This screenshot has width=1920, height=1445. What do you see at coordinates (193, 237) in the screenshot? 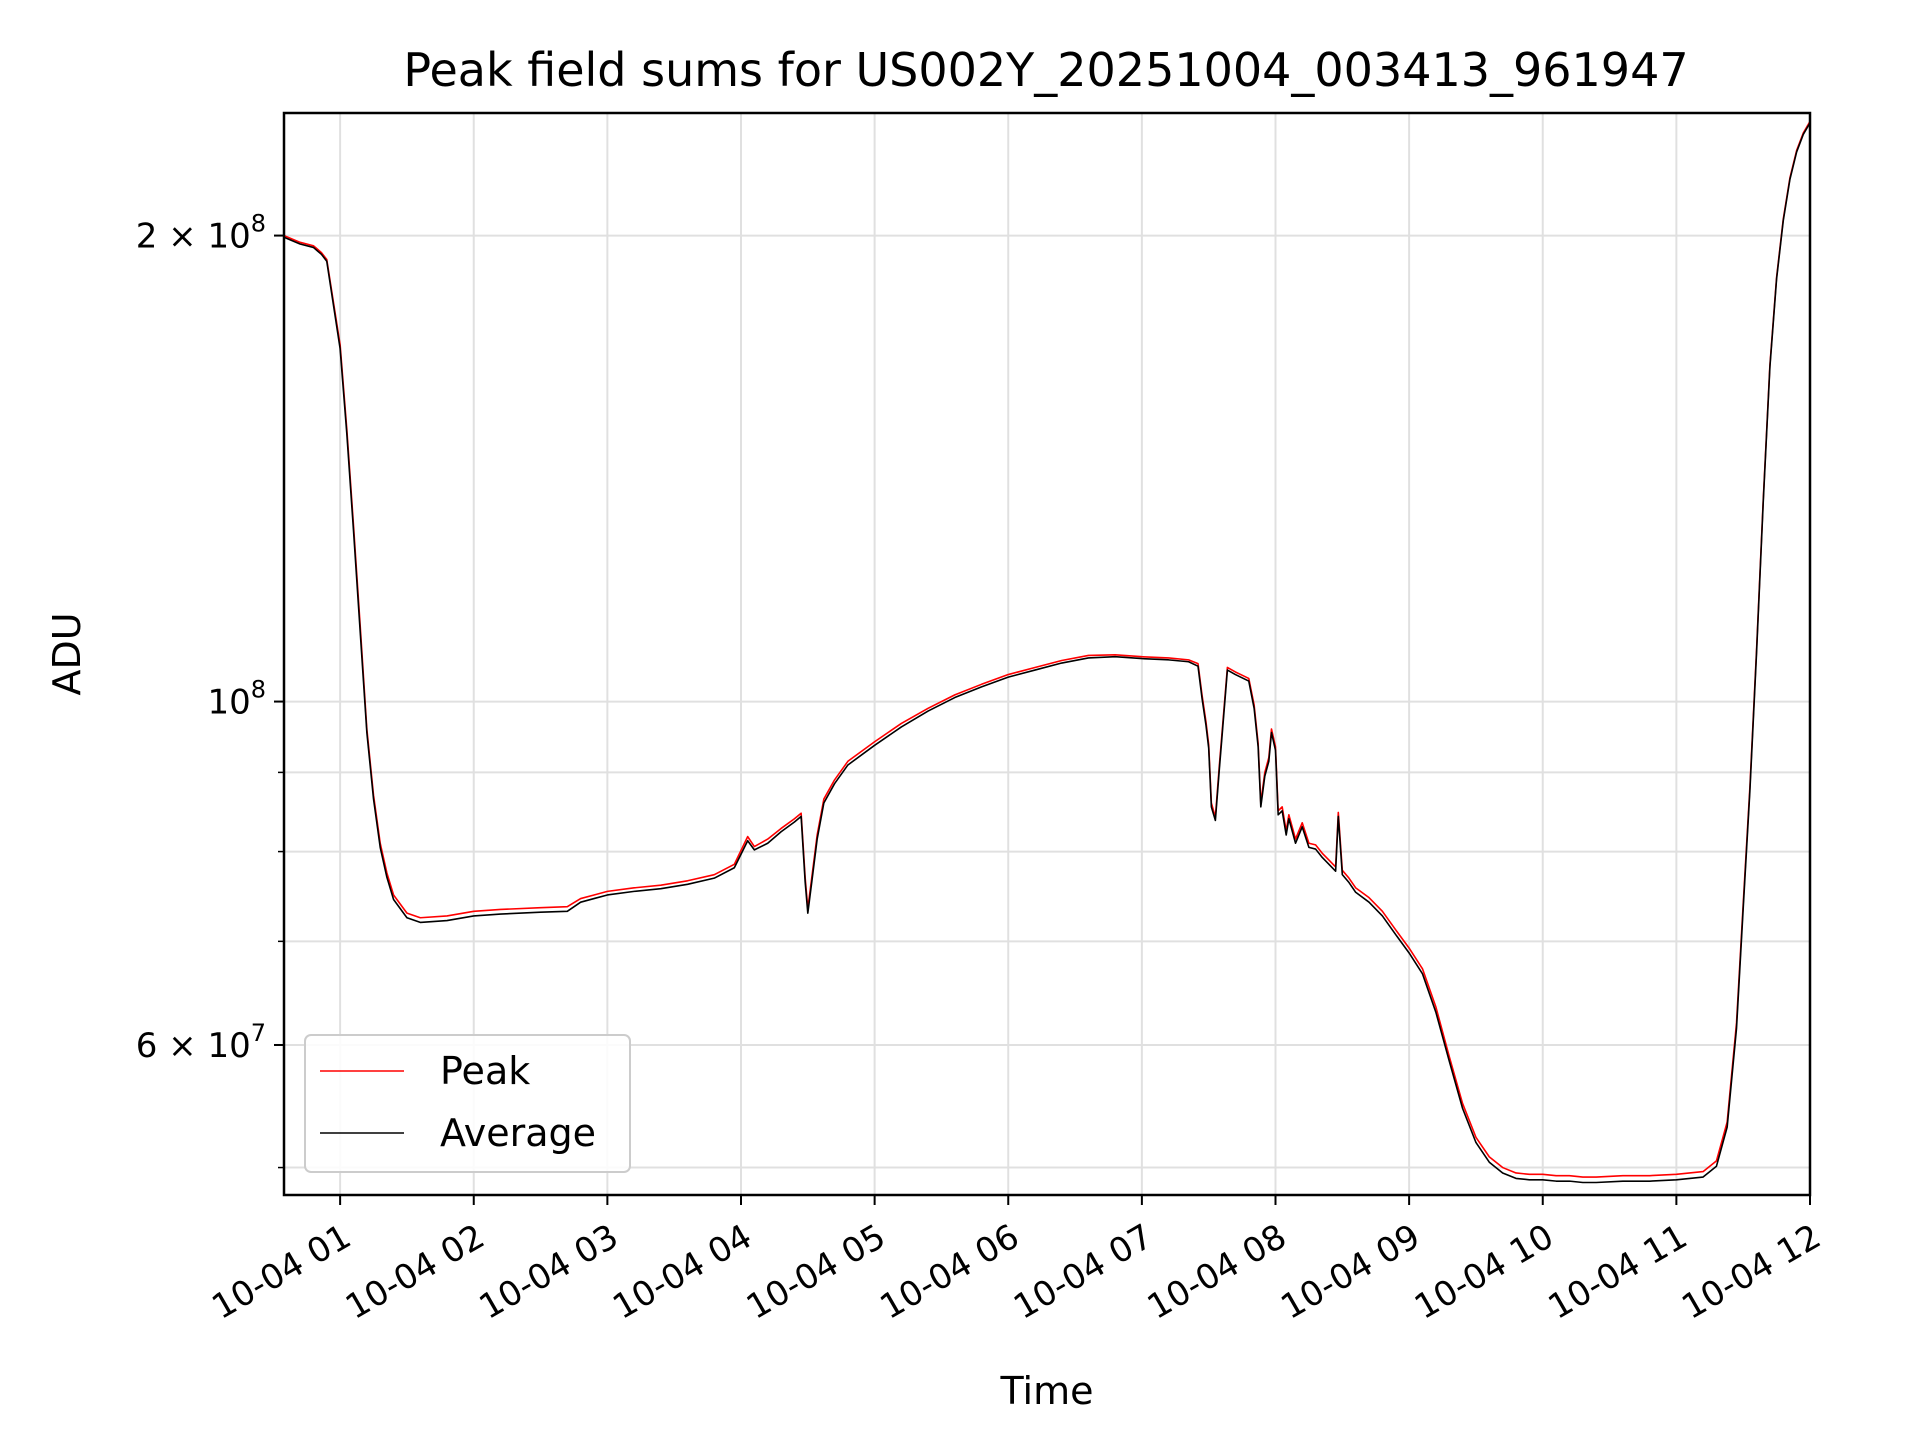
I see `y-tick-base: 2 × 10` at bounding box center [193, 237].